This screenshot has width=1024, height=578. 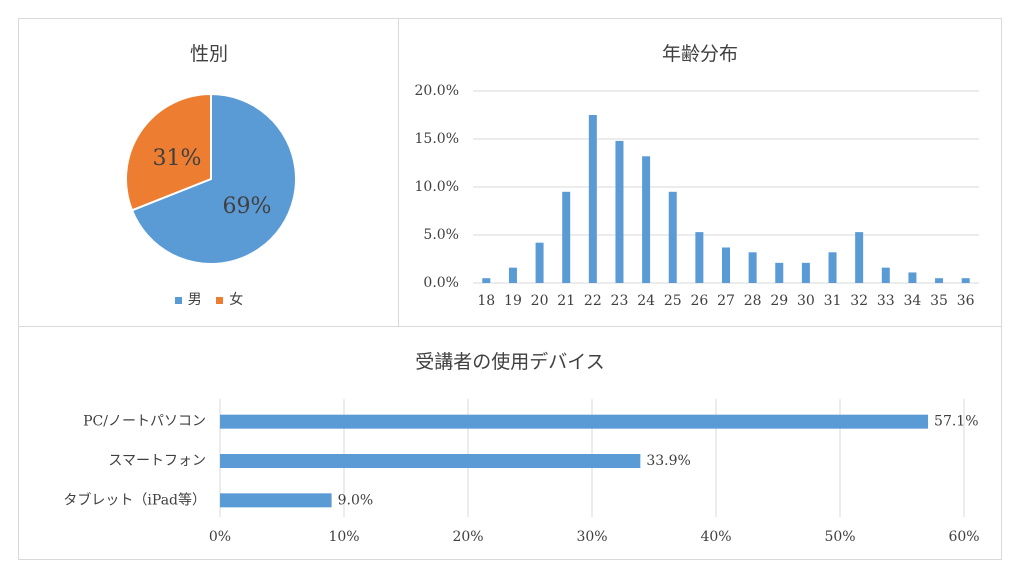 I want to click on legend-swatch-female, so click(x=220, y=300).